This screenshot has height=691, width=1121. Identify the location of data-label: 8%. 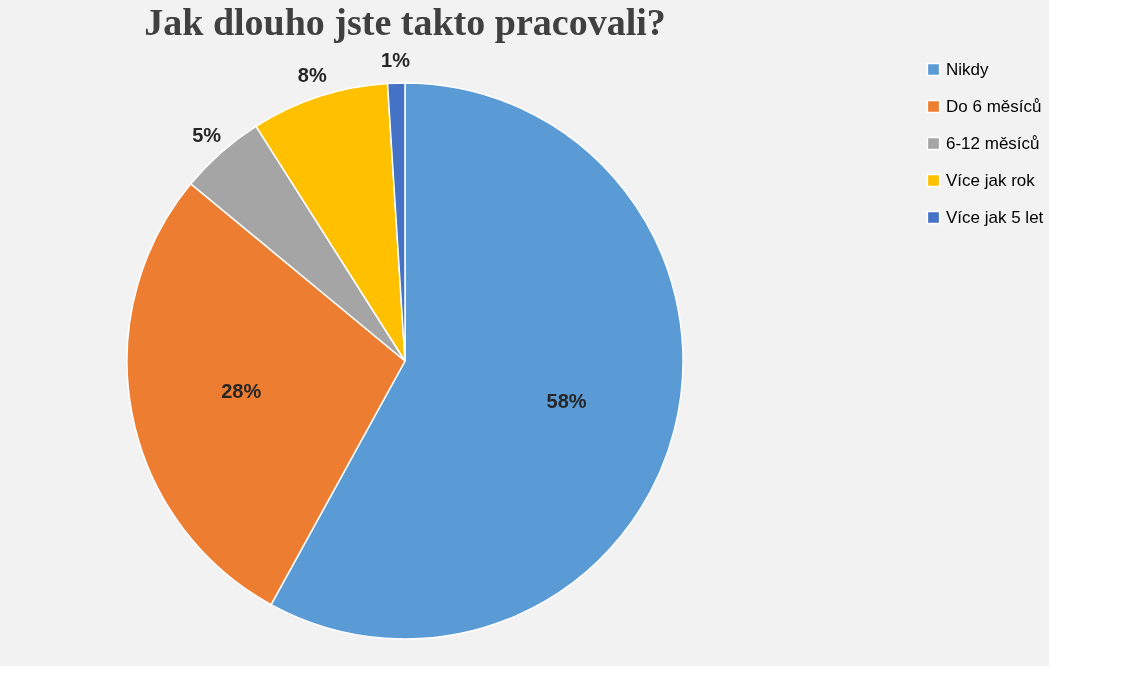
(312, 74).